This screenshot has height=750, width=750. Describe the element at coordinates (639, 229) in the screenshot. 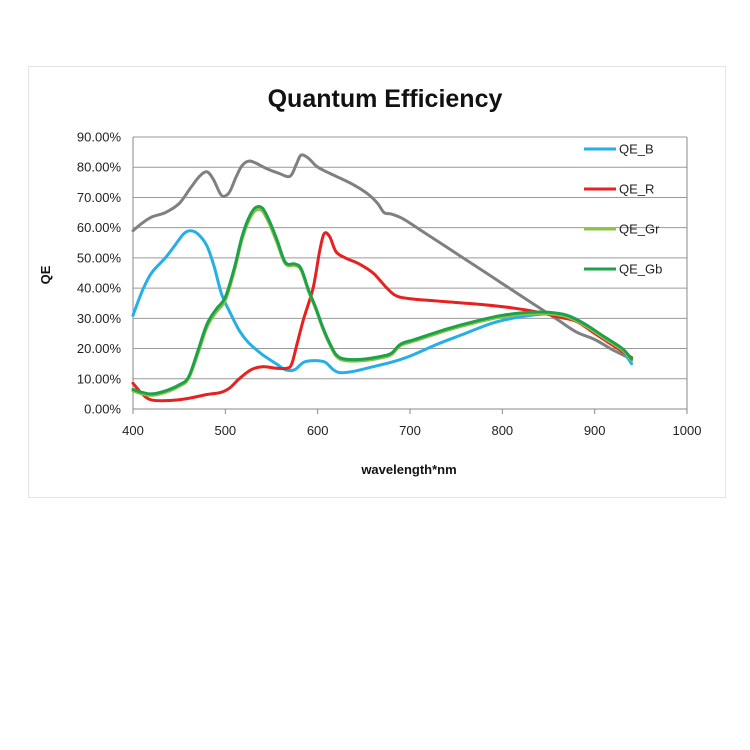

I see `legend-label: QE_Gr` at that location.